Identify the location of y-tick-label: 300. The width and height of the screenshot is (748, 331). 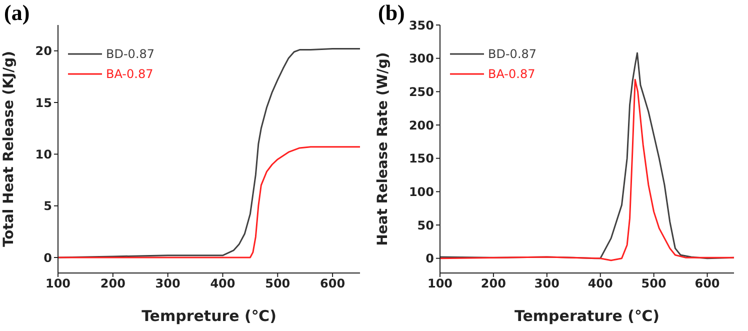
(421, 59).